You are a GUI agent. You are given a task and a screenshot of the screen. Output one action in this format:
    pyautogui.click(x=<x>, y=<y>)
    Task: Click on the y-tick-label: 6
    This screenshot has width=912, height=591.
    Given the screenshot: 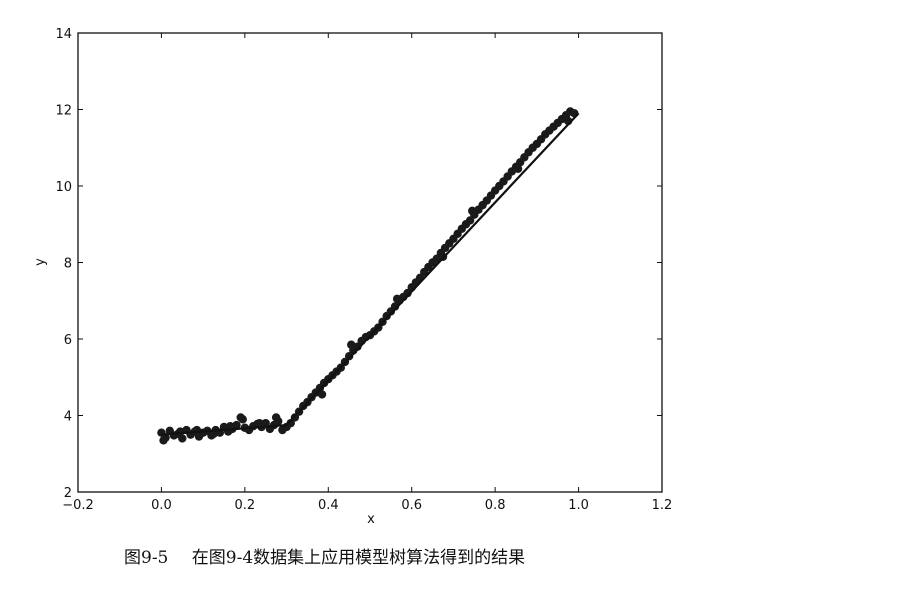 What is the action you would take?
    pyautogui.click(x=68, y=340)
    